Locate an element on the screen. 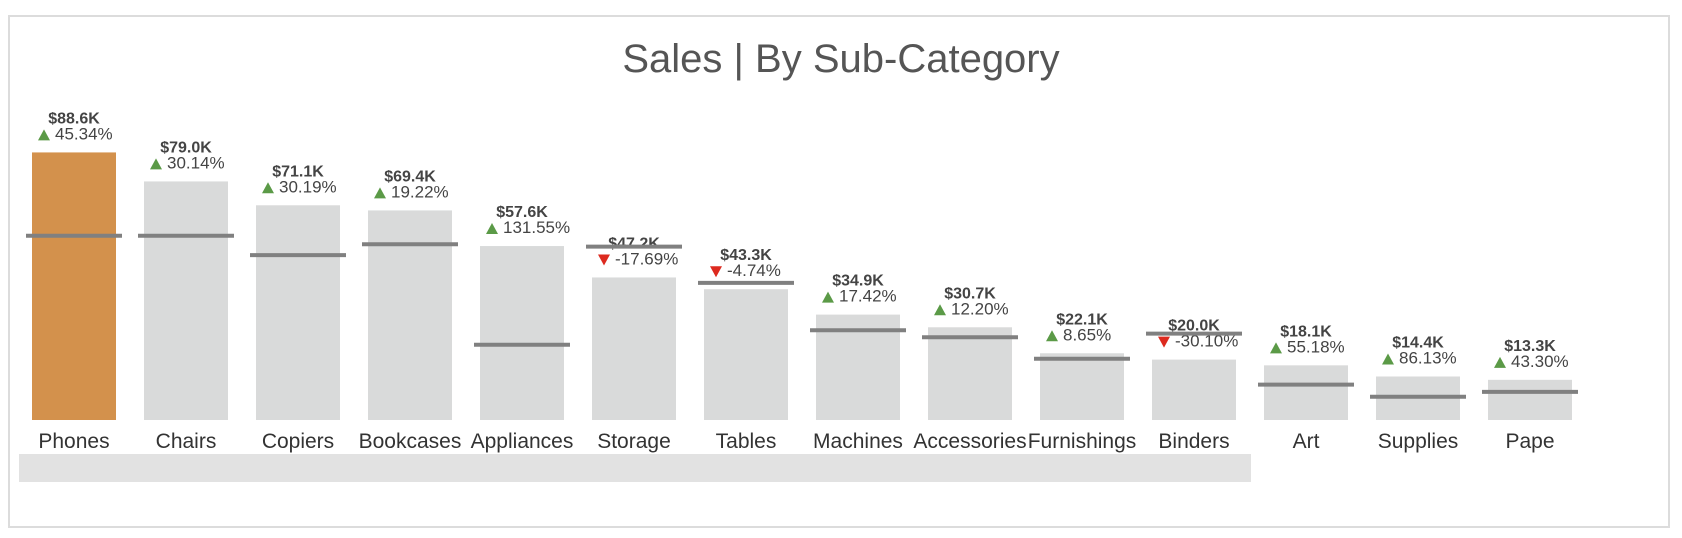  value-label-furnishings: $22.1K is located at coordinates (1082, 319).